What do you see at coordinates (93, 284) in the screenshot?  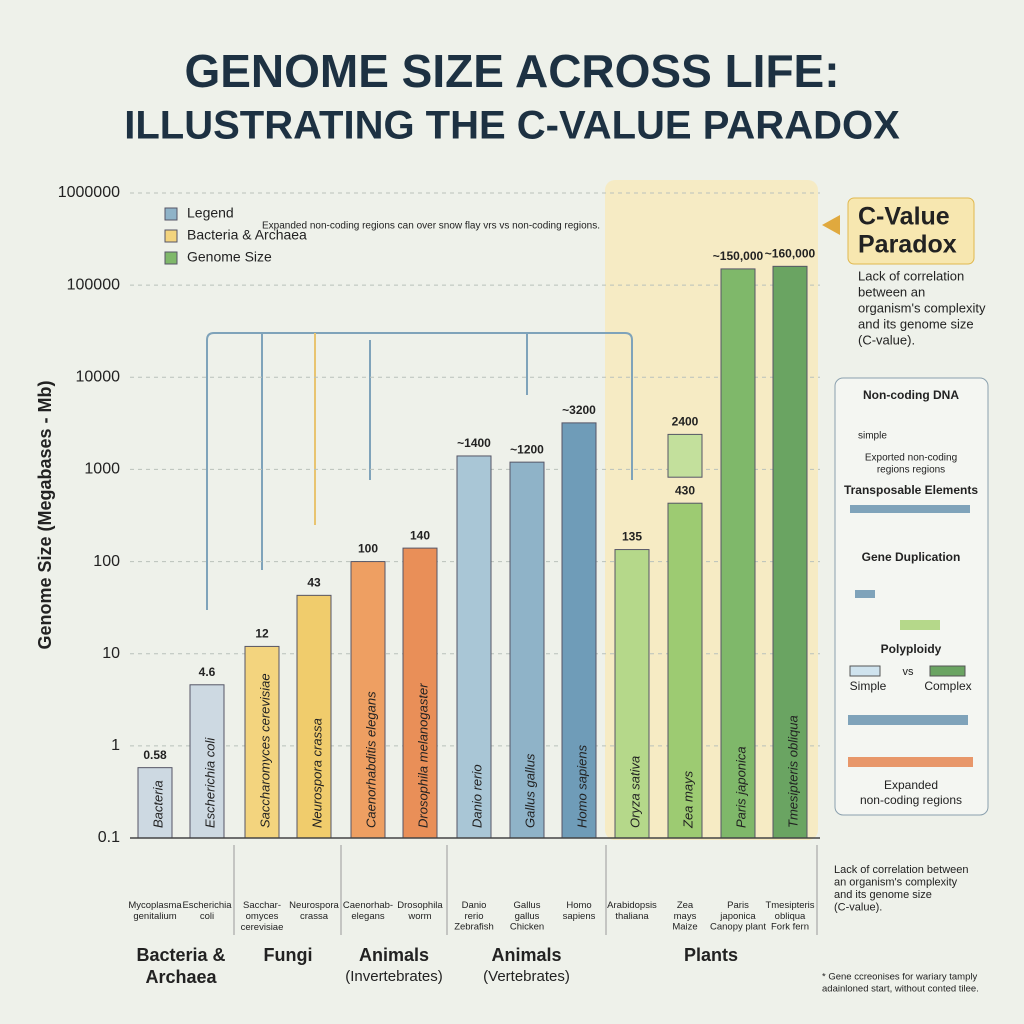 I see `y-tick-label: 100000` at bounding box center [93, 284].